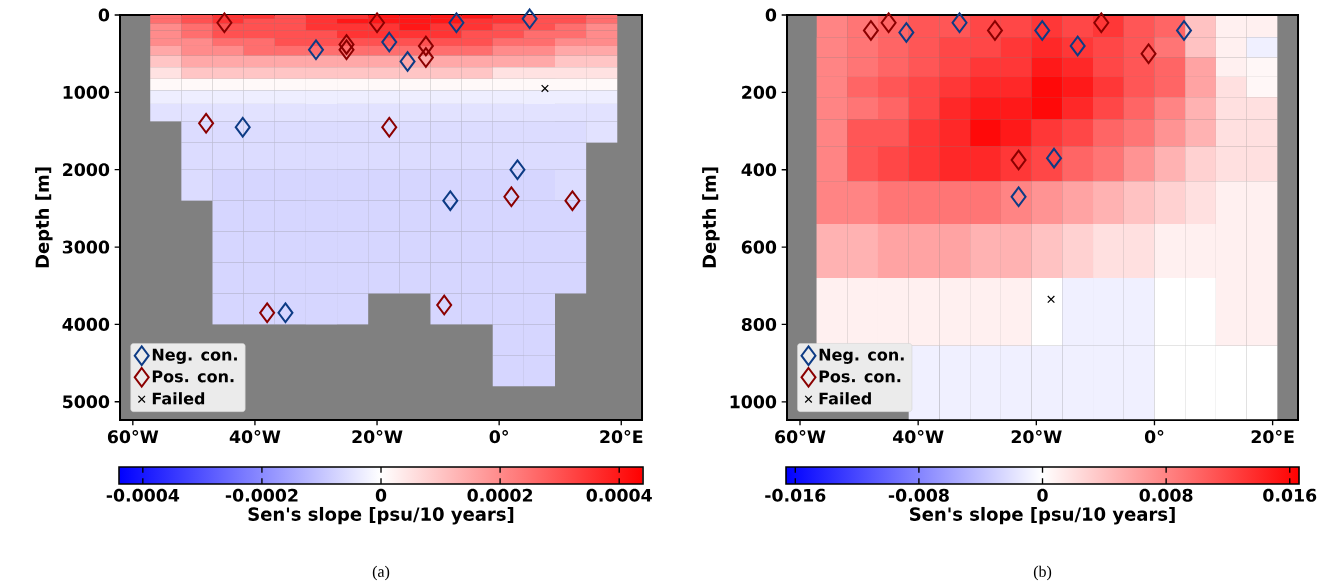  I want to click on color-bar-label: 0.0002, so click(500, 495).